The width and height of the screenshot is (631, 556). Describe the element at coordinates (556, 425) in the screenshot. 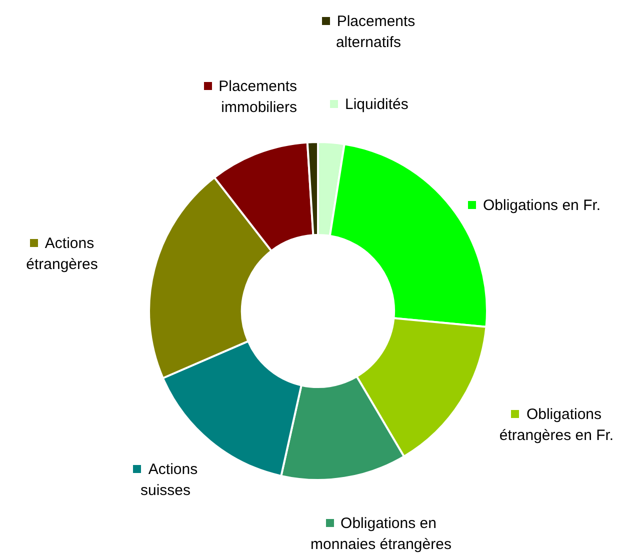

I see `legend-label: Obligations étrangères en Fr.` at that location.